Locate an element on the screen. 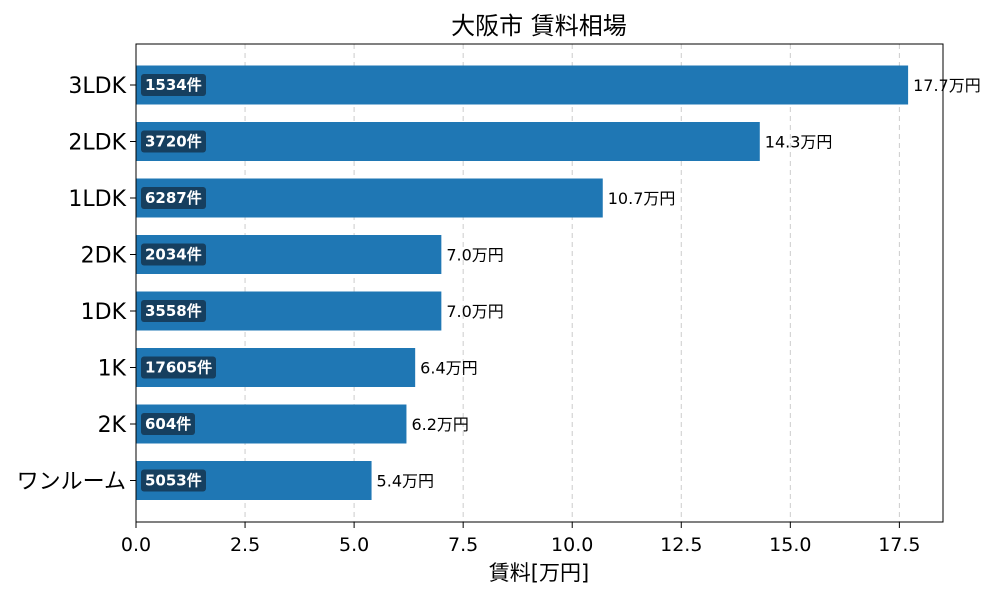 The width and height of the screenshot is (1000, 600). value-label: 5.4万円 is located at coordinates (405, 481).